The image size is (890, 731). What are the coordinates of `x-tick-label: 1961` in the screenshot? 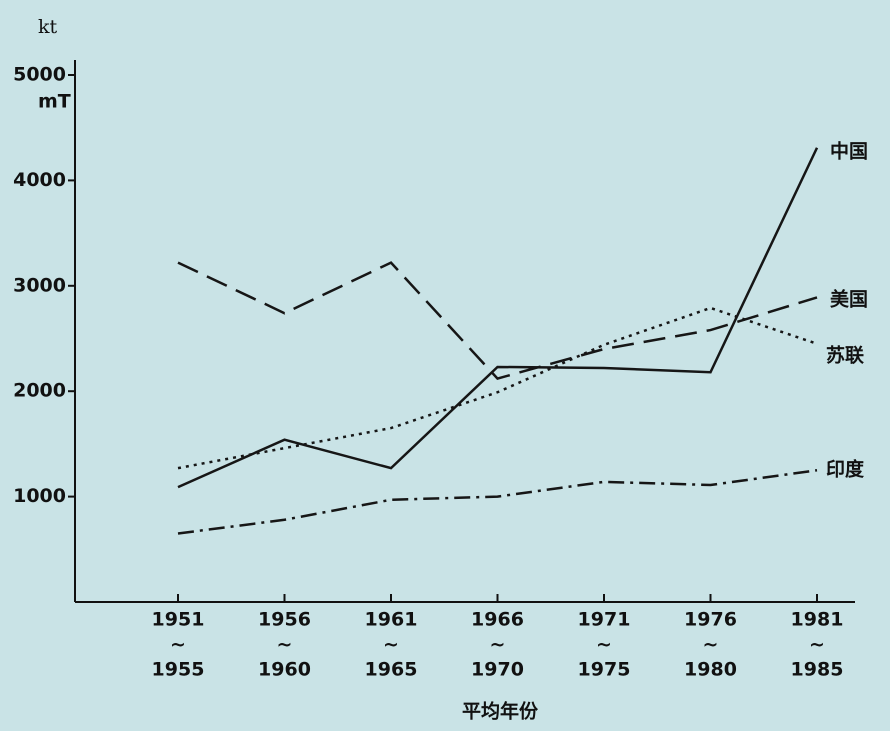 It's located at (391, 620).